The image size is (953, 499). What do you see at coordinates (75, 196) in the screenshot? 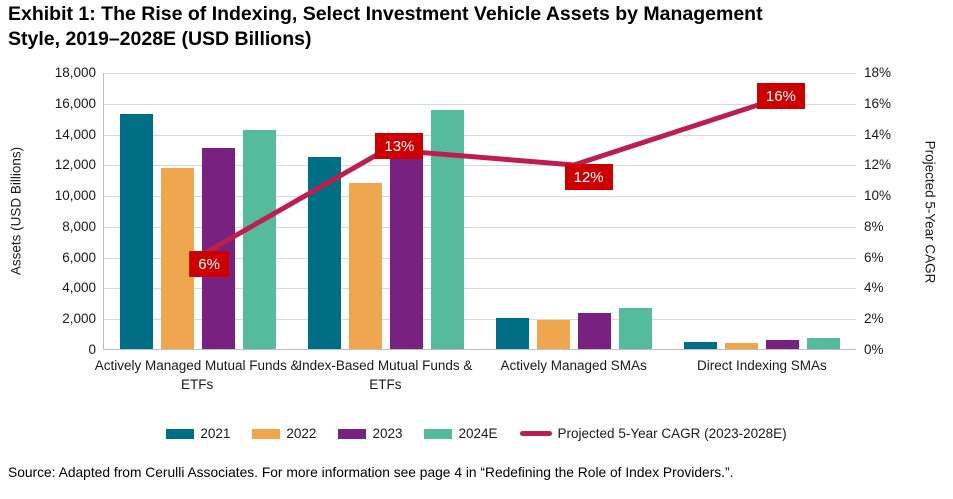
I see `left-tick-label: 10,000` at bounding box center [75, 196].